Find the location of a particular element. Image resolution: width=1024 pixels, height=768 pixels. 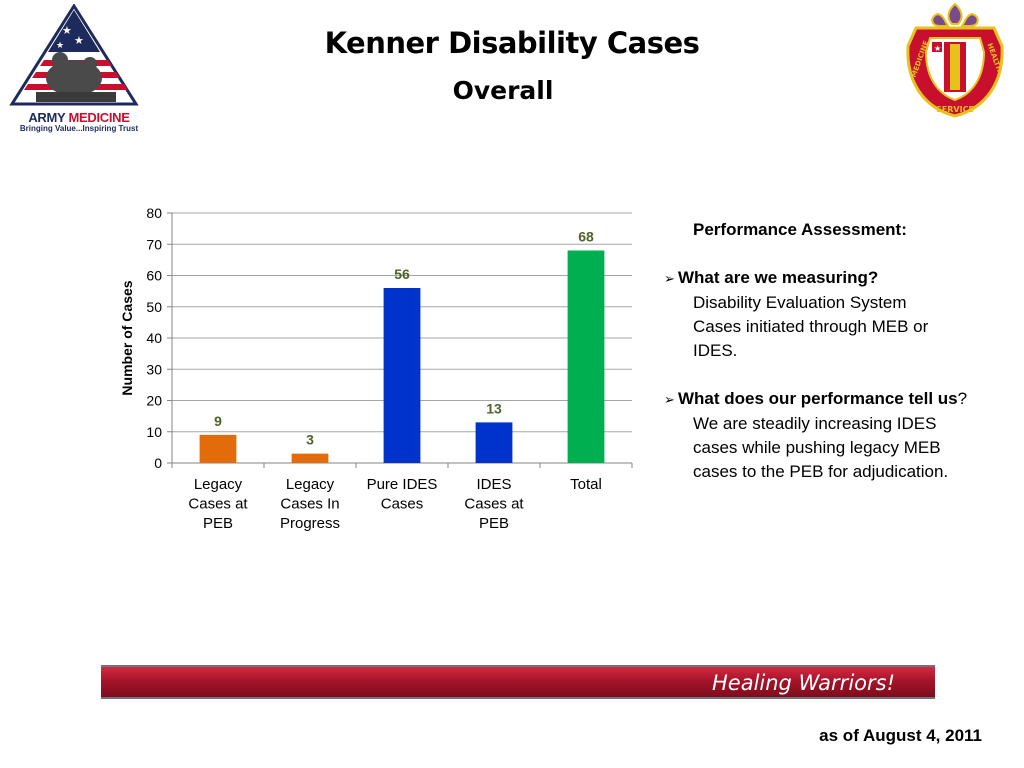

army-medicine-tagline: Bringing Value...Inspiring Trust is located at coordinates (79, 128).